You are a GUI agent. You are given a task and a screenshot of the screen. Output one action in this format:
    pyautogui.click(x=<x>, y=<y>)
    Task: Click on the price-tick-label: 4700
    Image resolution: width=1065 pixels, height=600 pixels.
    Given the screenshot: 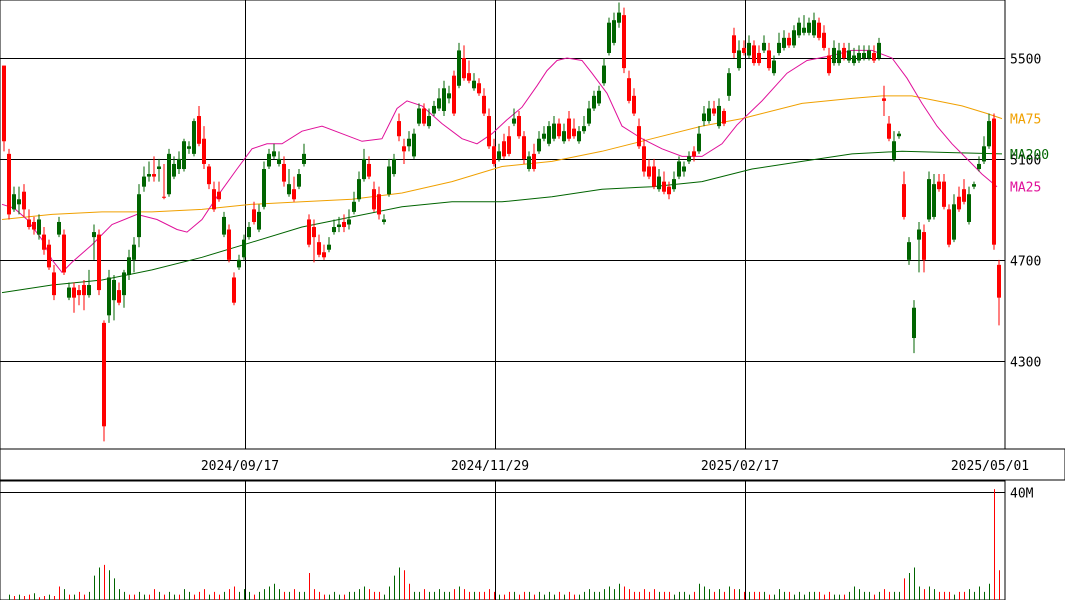 What is the action you would take?
    pyautogui.click(x=1025, y=262)
    